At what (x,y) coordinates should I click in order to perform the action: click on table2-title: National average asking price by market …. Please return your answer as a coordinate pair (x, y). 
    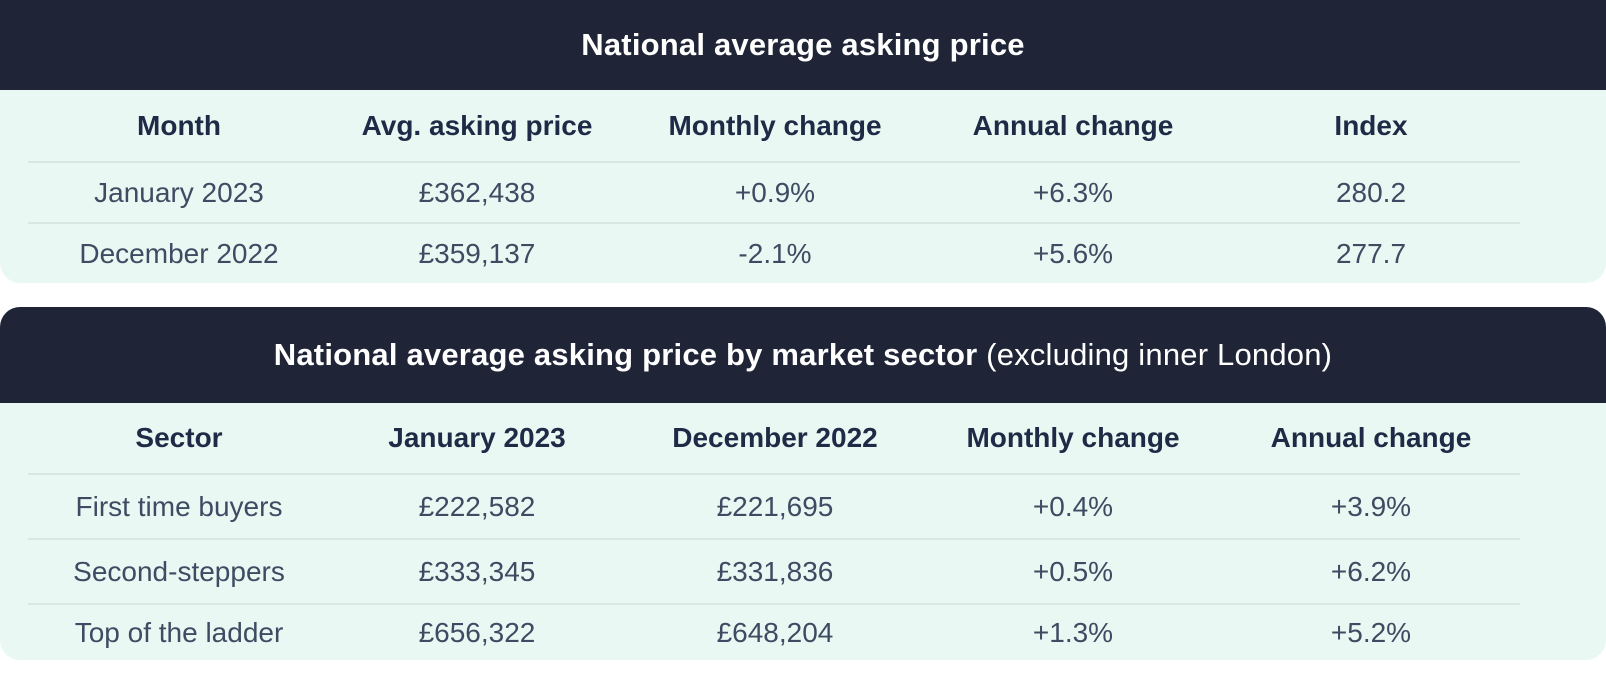
    Looking at the image, I should click on (803, 355).